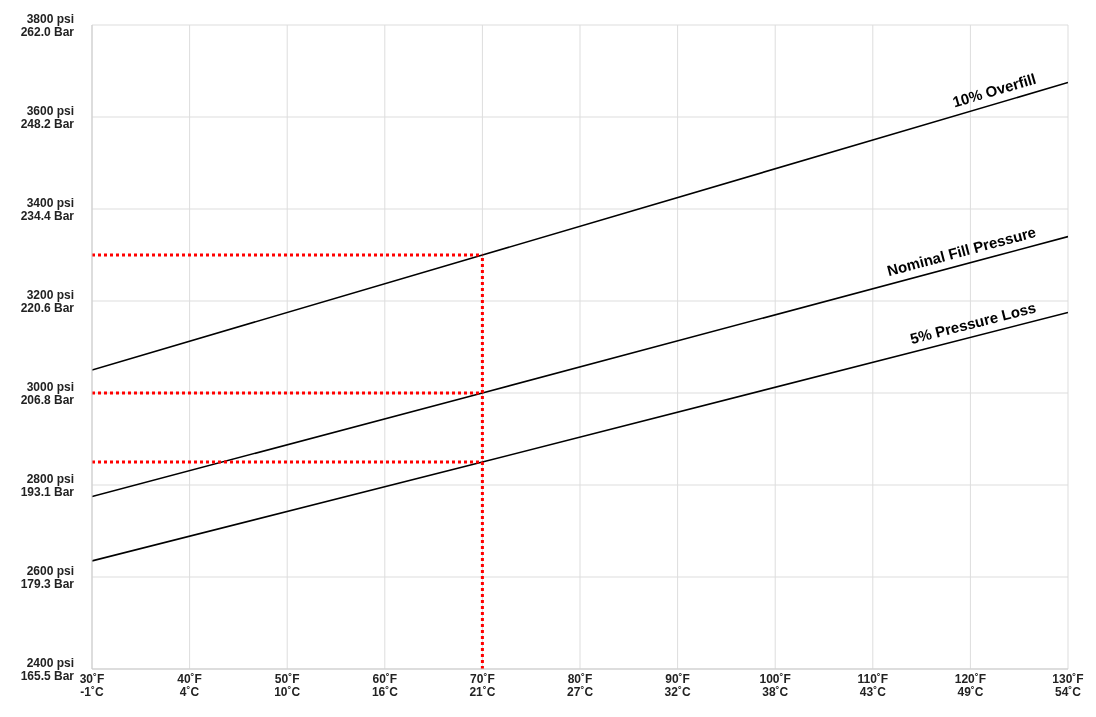 This screenshot has width=1096, height=717. Describe the element at coordinates (580, 692) in the screenshot. I see `x2-tick-label: 27˚C` at that location.